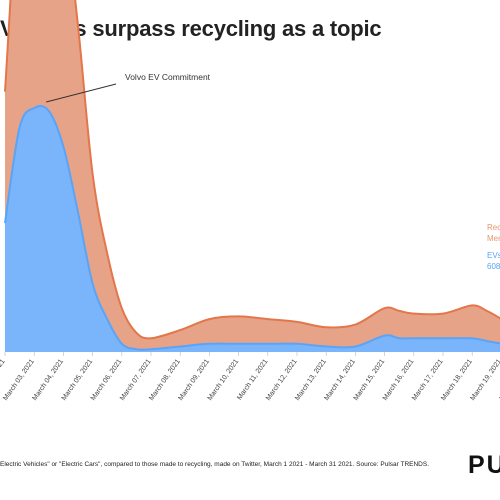 The image size is (500, 500). I want to click on x-tick-label: March 06, 2021, so click(107, 380).